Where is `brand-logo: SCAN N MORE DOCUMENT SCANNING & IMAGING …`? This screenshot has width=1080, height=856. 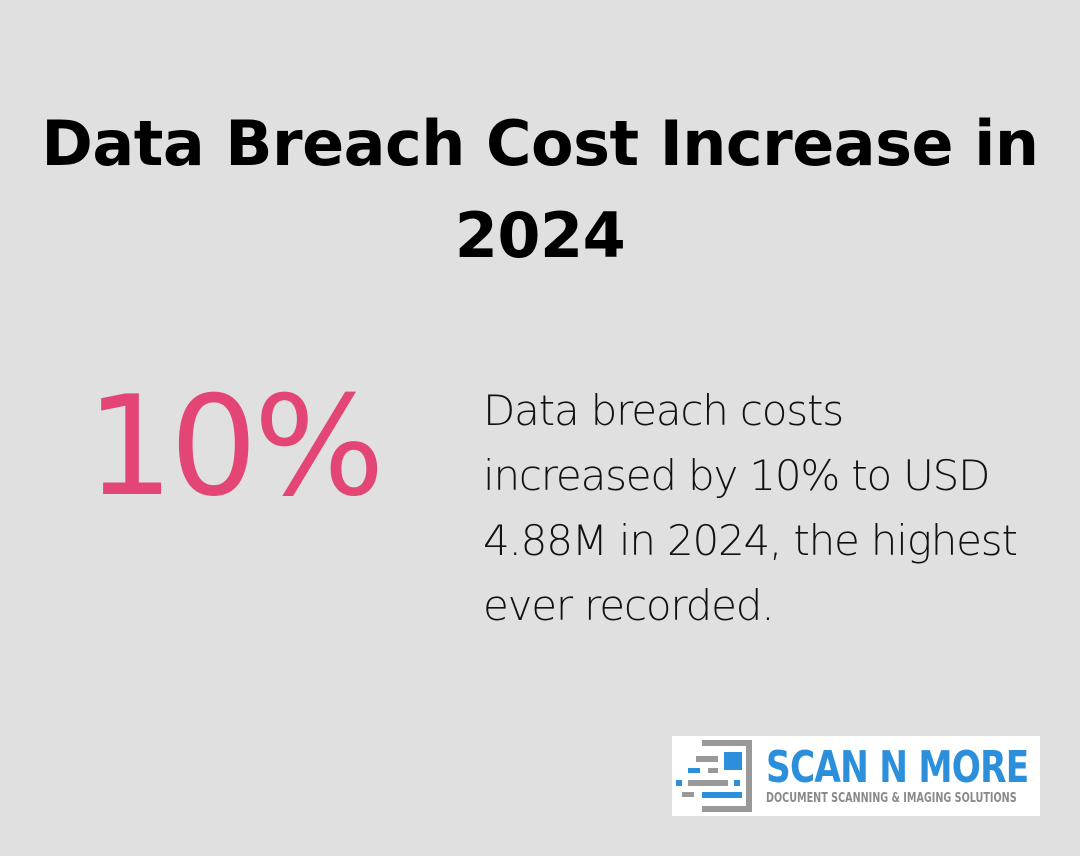 brand-logo: SCAN N MORE DOCUMENT SCANNING & IMAGING … is located at coordinates (856, 776).